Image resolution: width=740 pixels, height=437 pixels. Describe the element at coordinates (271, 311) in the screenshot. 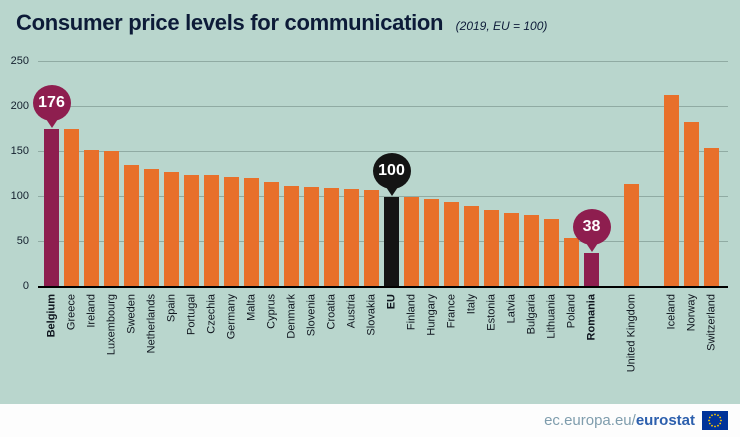

I see `x-label-cyprus: Cyprus` at that location.